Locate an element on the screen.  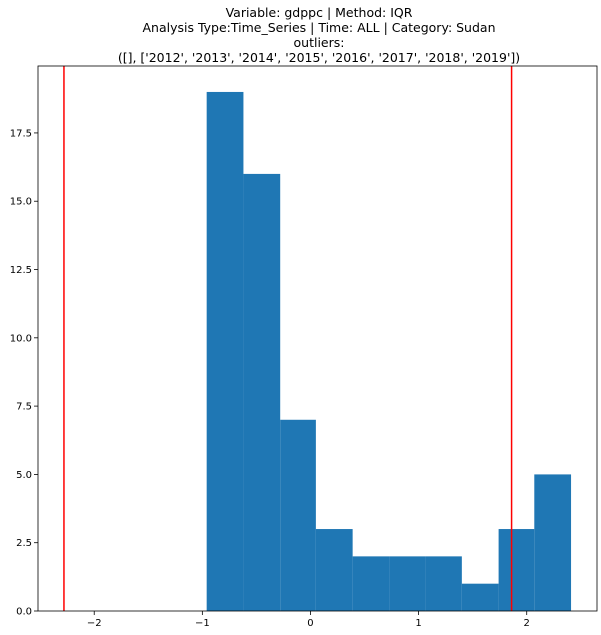
x-tick-label: 1 is located at coordinates (418, 623).